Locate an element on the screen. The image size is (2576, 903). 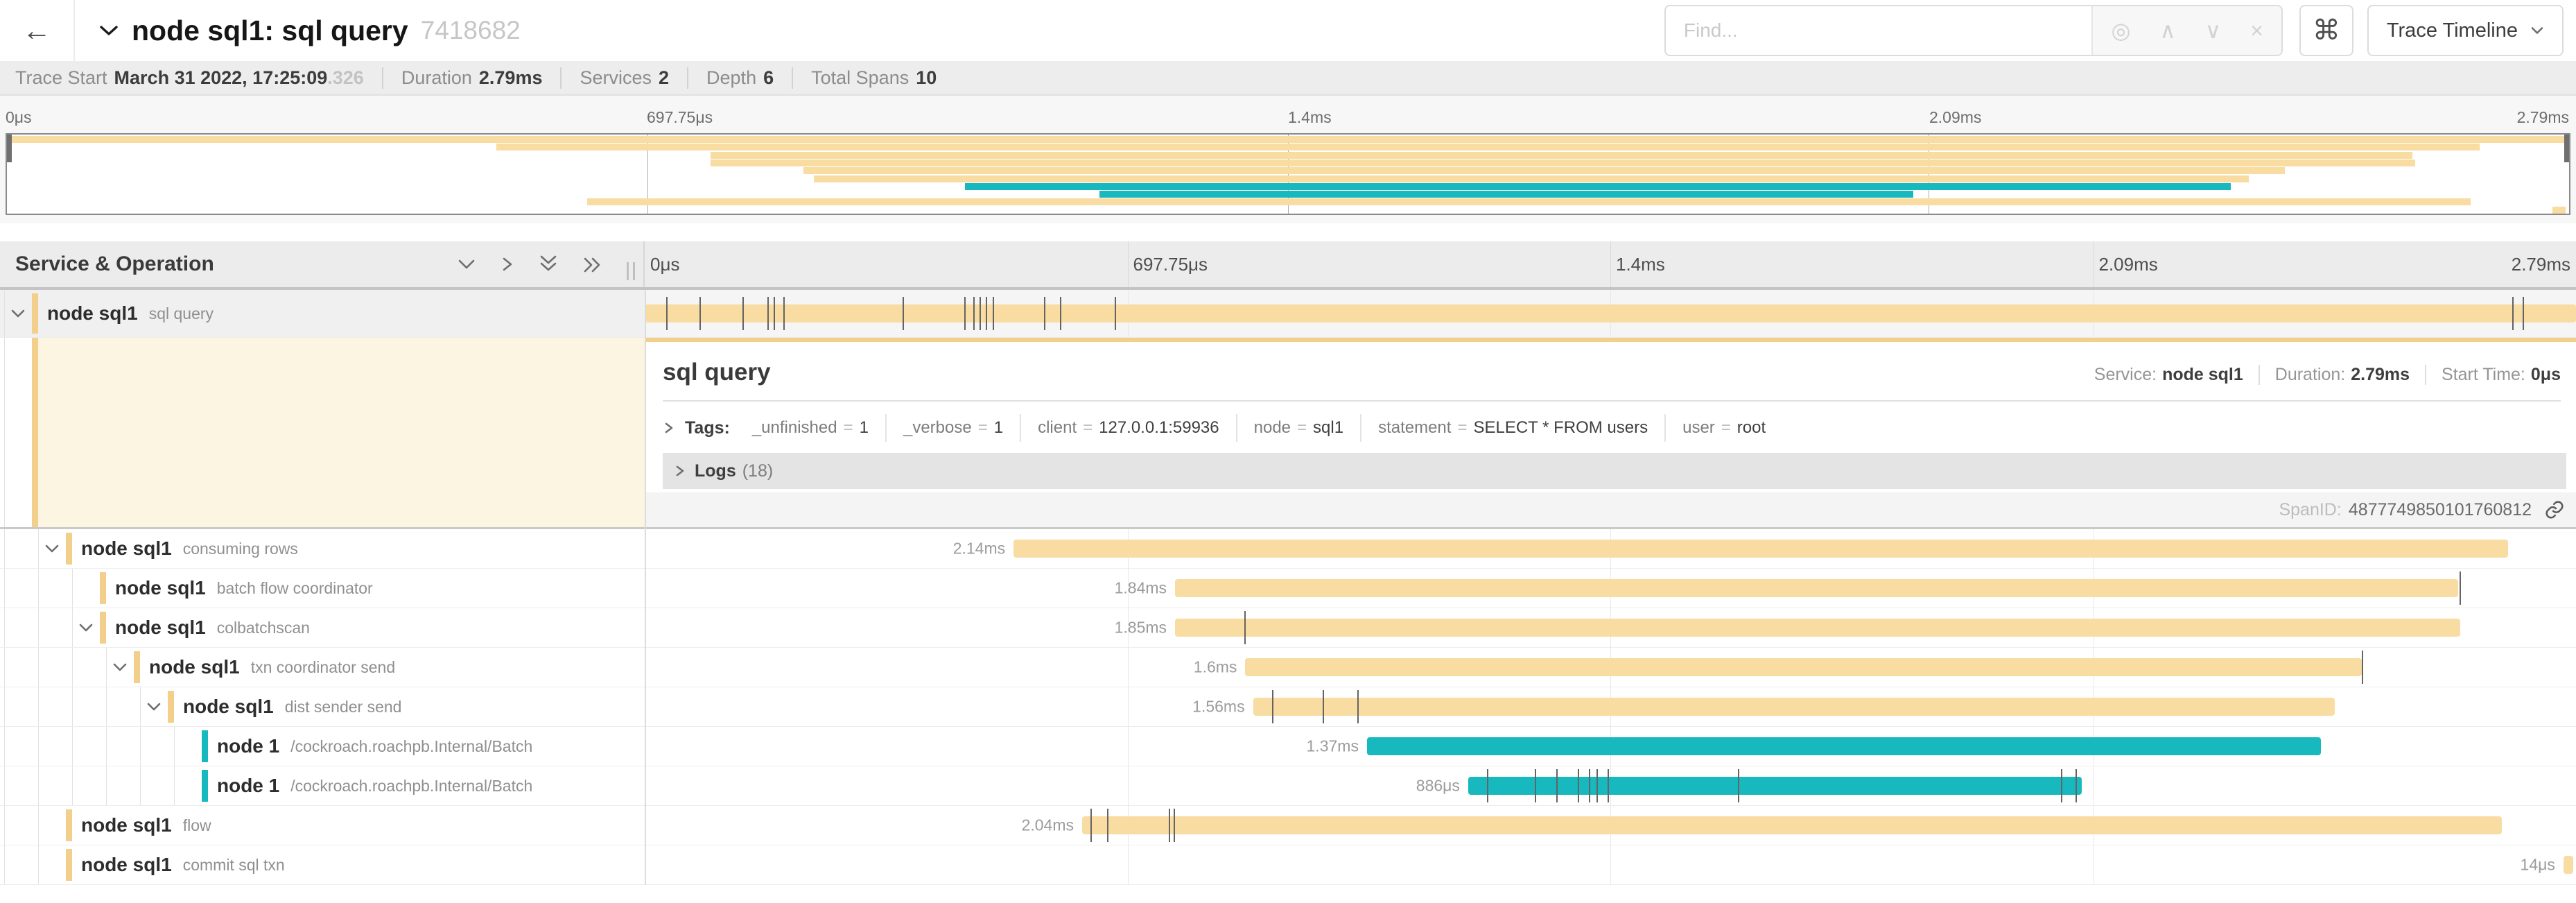
tag-item: node = sql1 is located at coordinates (1297, 428).